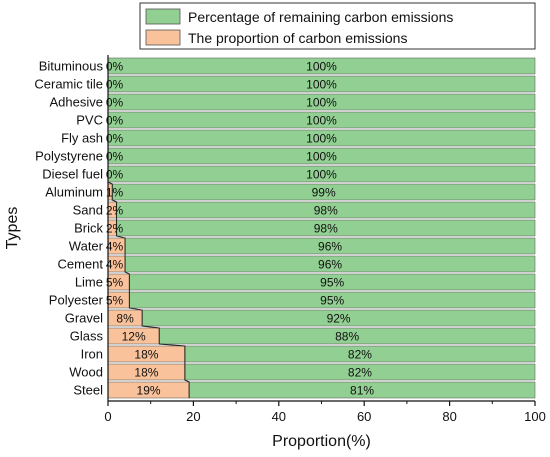 This screenshot has height=457, width=550. Describe the element at coordinates (86, 246) in the screenshot. I see `category-label: Water` at that location.